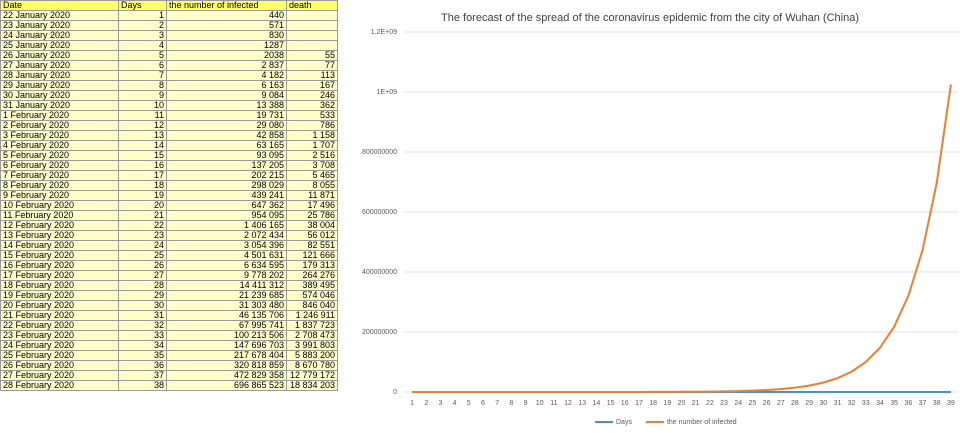 Image resolution: width=960 pixels, height=433 pixels. I want to click on table-row: 23 February 2020 33 100 213 506 2 708 473, so click(169, 335).